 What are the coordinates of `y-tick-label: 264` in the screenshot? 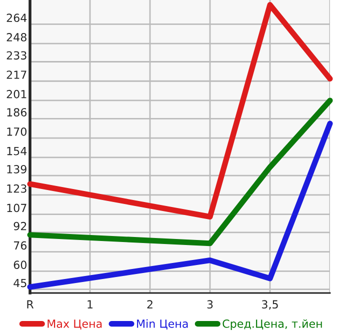 It's located at (16, 18).